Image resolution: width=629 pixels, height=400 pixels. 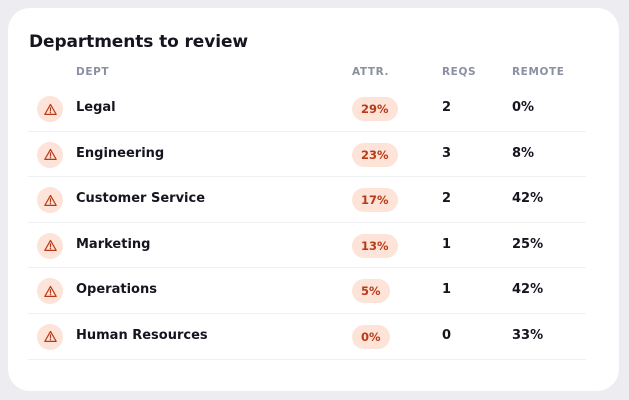 I want to click on attrition-badge: 13%, so click(x=375, y=245).